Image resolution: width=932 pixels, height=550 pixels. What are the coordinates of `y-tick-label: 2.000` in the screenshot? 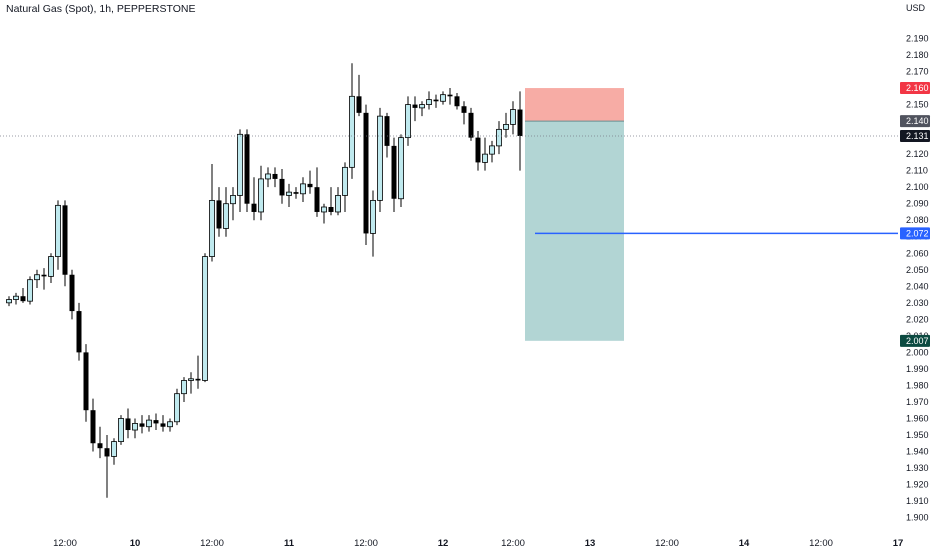 It's located at (917, 352).